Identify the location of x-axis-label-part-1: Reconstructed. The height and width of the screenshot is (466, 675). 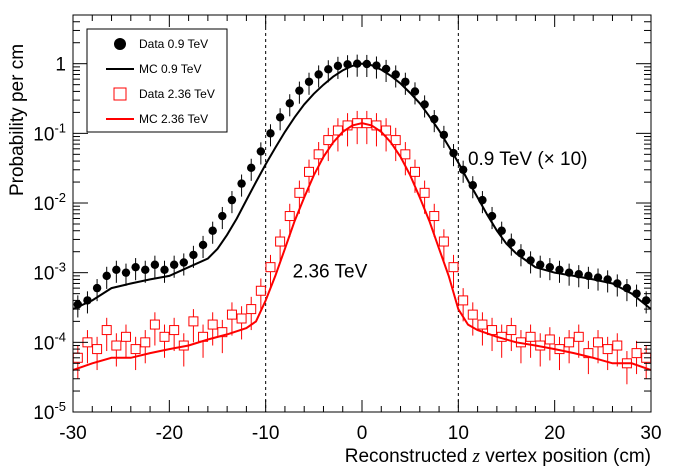
(409, 456).